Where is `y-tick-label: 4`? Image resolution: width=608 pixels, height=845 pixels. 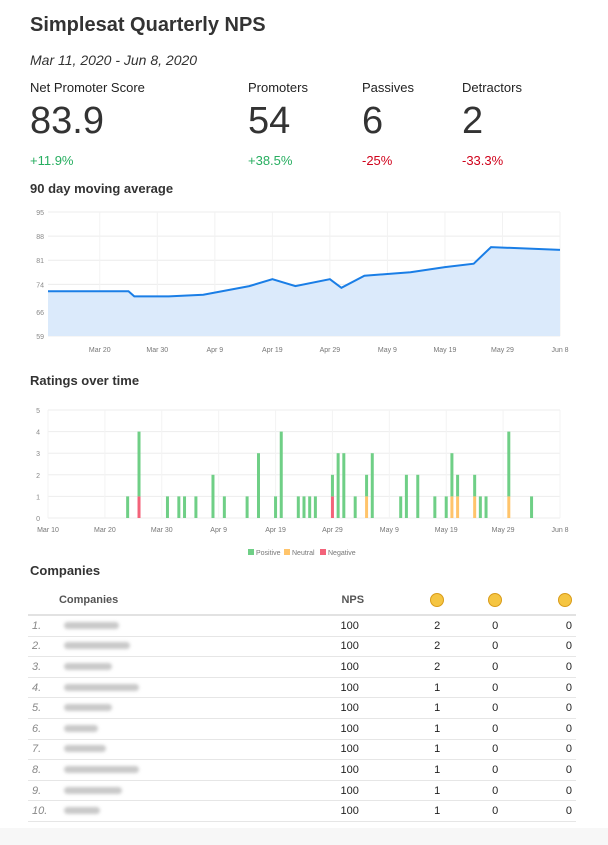 y-tick-label: 4 is located at coordinates (38, 433).